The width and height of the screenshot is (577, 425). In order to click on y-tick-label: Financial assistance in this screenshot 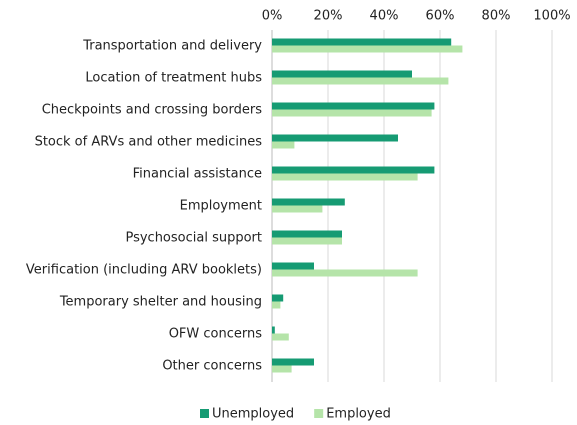, I will do `click(197, 174)`.